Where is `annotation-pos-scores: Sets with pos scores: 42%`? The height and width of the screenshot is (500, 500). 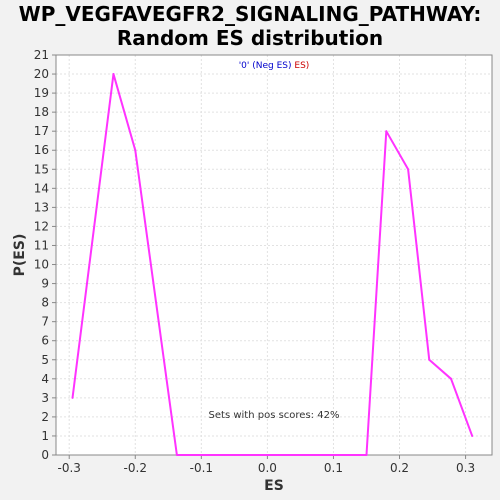
annotation-pos-scores: Sets with pos scores: 42% is located at coordinates (274, 415).